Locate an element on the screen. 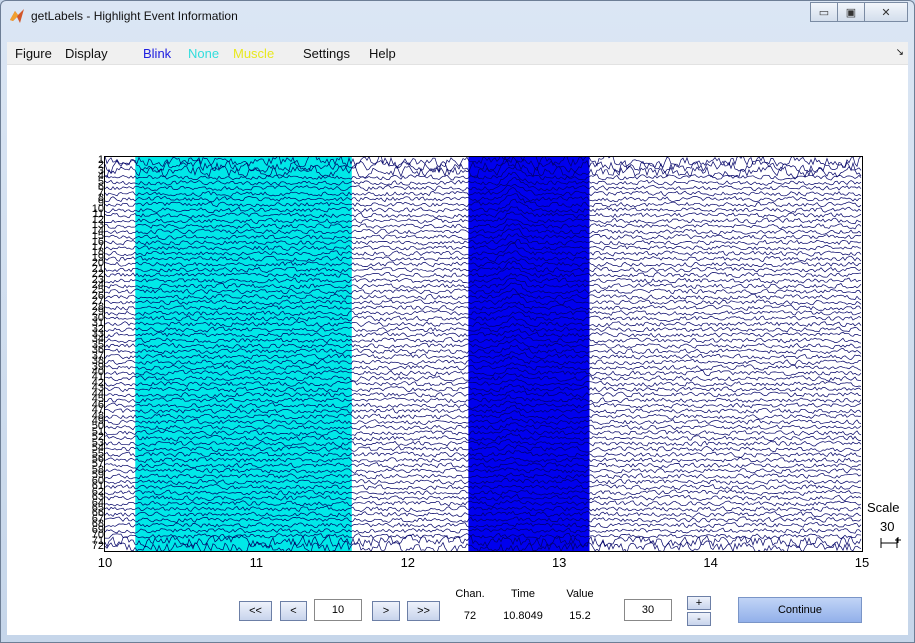 Image resolution: width=915 pixels, height=643 pixels. channel-label: 55 is located at coordinates (97, 453).